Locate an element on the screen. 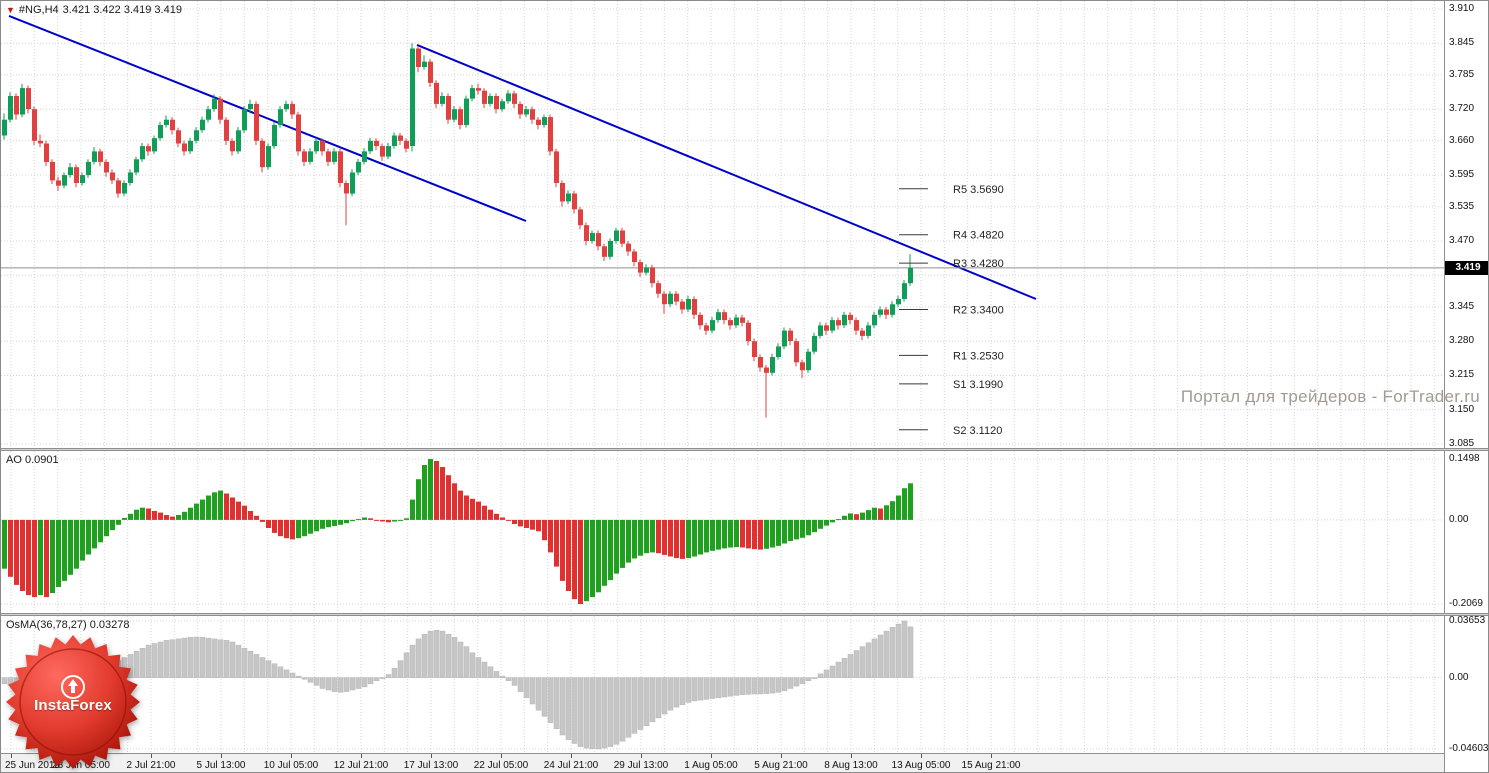 The image size is (1489, 773). axis-label: 3.660 is located at coordinates (1462, 140).